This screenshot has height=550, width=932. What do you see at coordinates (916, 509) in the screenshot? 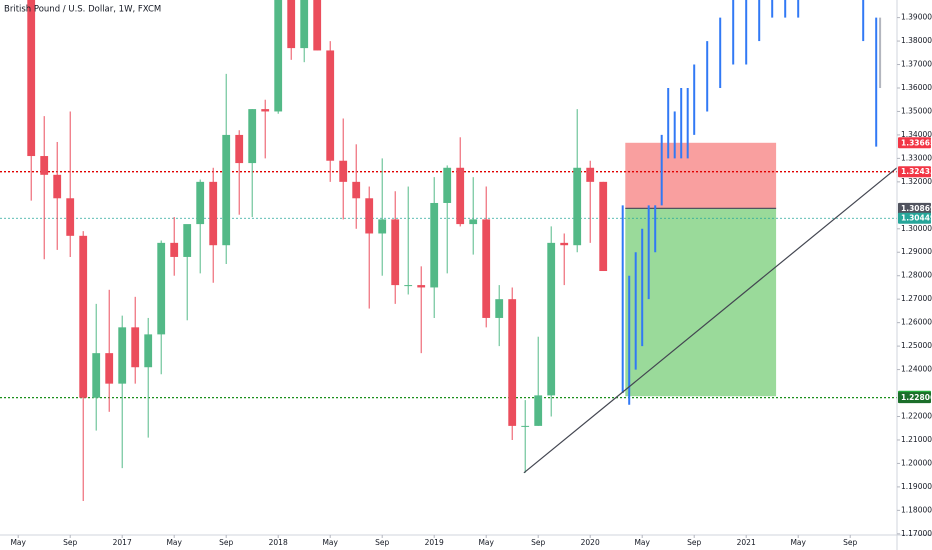
I see `y-tick-label: 1.18000` at bounding box center [916, 509].